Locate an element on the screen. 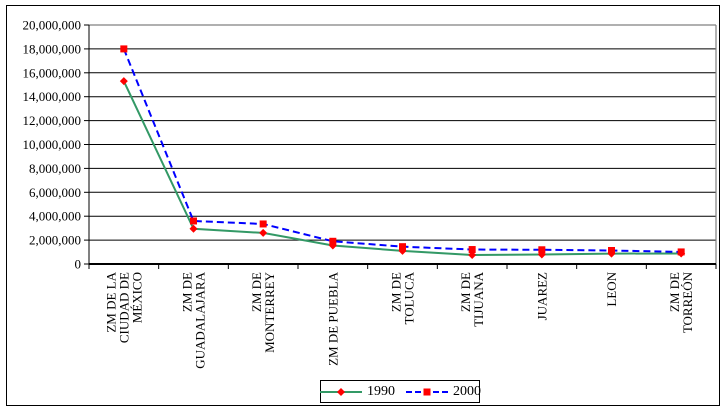 The width and height of the screenshot is (726, 411). x-axis-category-label: ZM DE PUEBLA is located at coordinates (332, 318).